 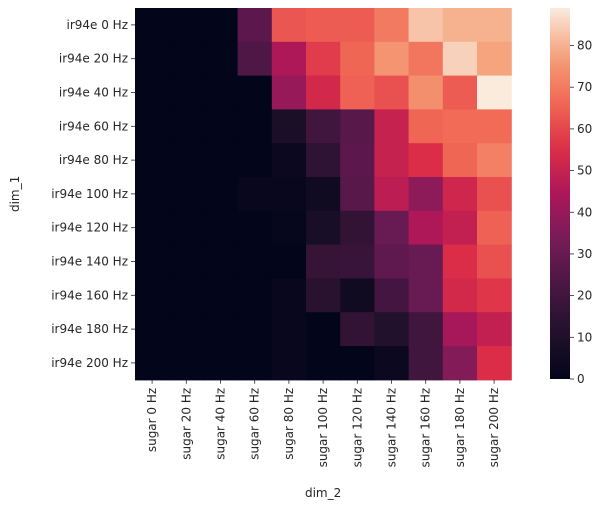 What do you see at coordinates (584, 337) in the screenshot?
I see `colorbar-tick-label: 10` at bounding box center [584, 337].